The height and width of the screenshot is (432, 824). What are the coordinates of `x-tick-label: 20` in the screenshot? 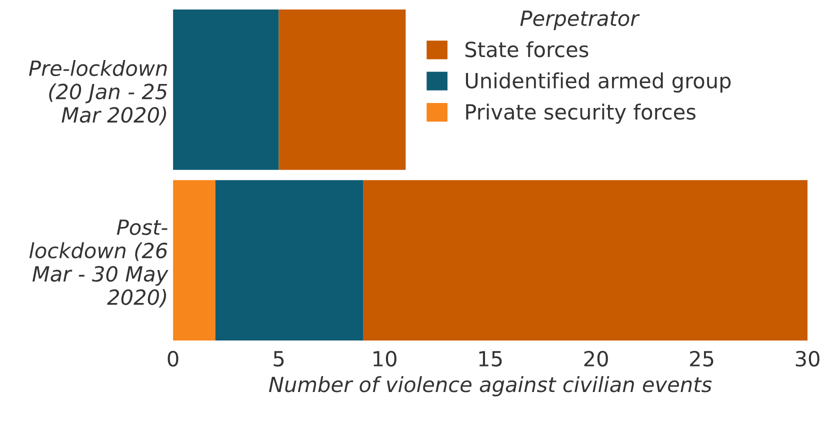 It's located at (596, 358).